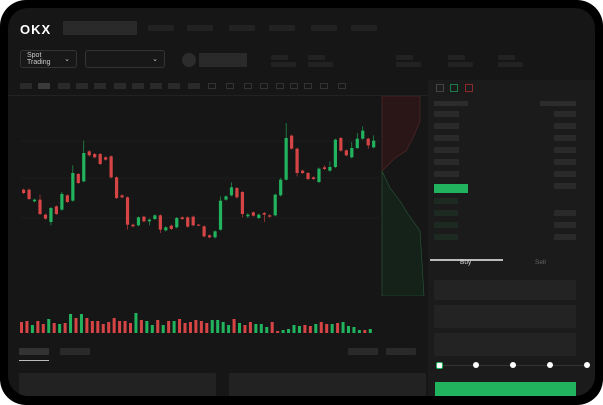 The width and height of the screenshot is (603, 405). Describe the element at coordinates (505, 290) in the screenshot. I see `price-input` at that location.